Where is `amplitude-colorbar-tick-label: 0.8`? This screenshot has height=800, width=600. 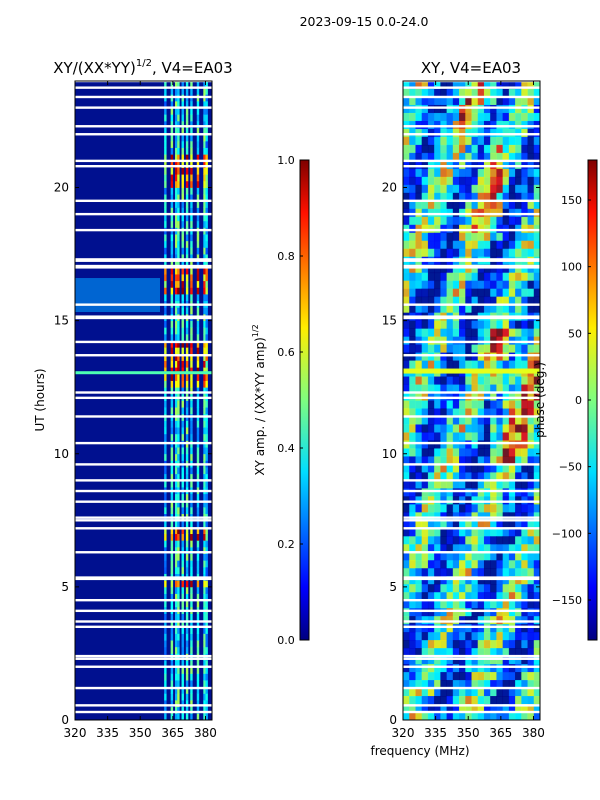 amplitude-colorbar-tick-label: 0.8 is located at coordinates (286, 256).